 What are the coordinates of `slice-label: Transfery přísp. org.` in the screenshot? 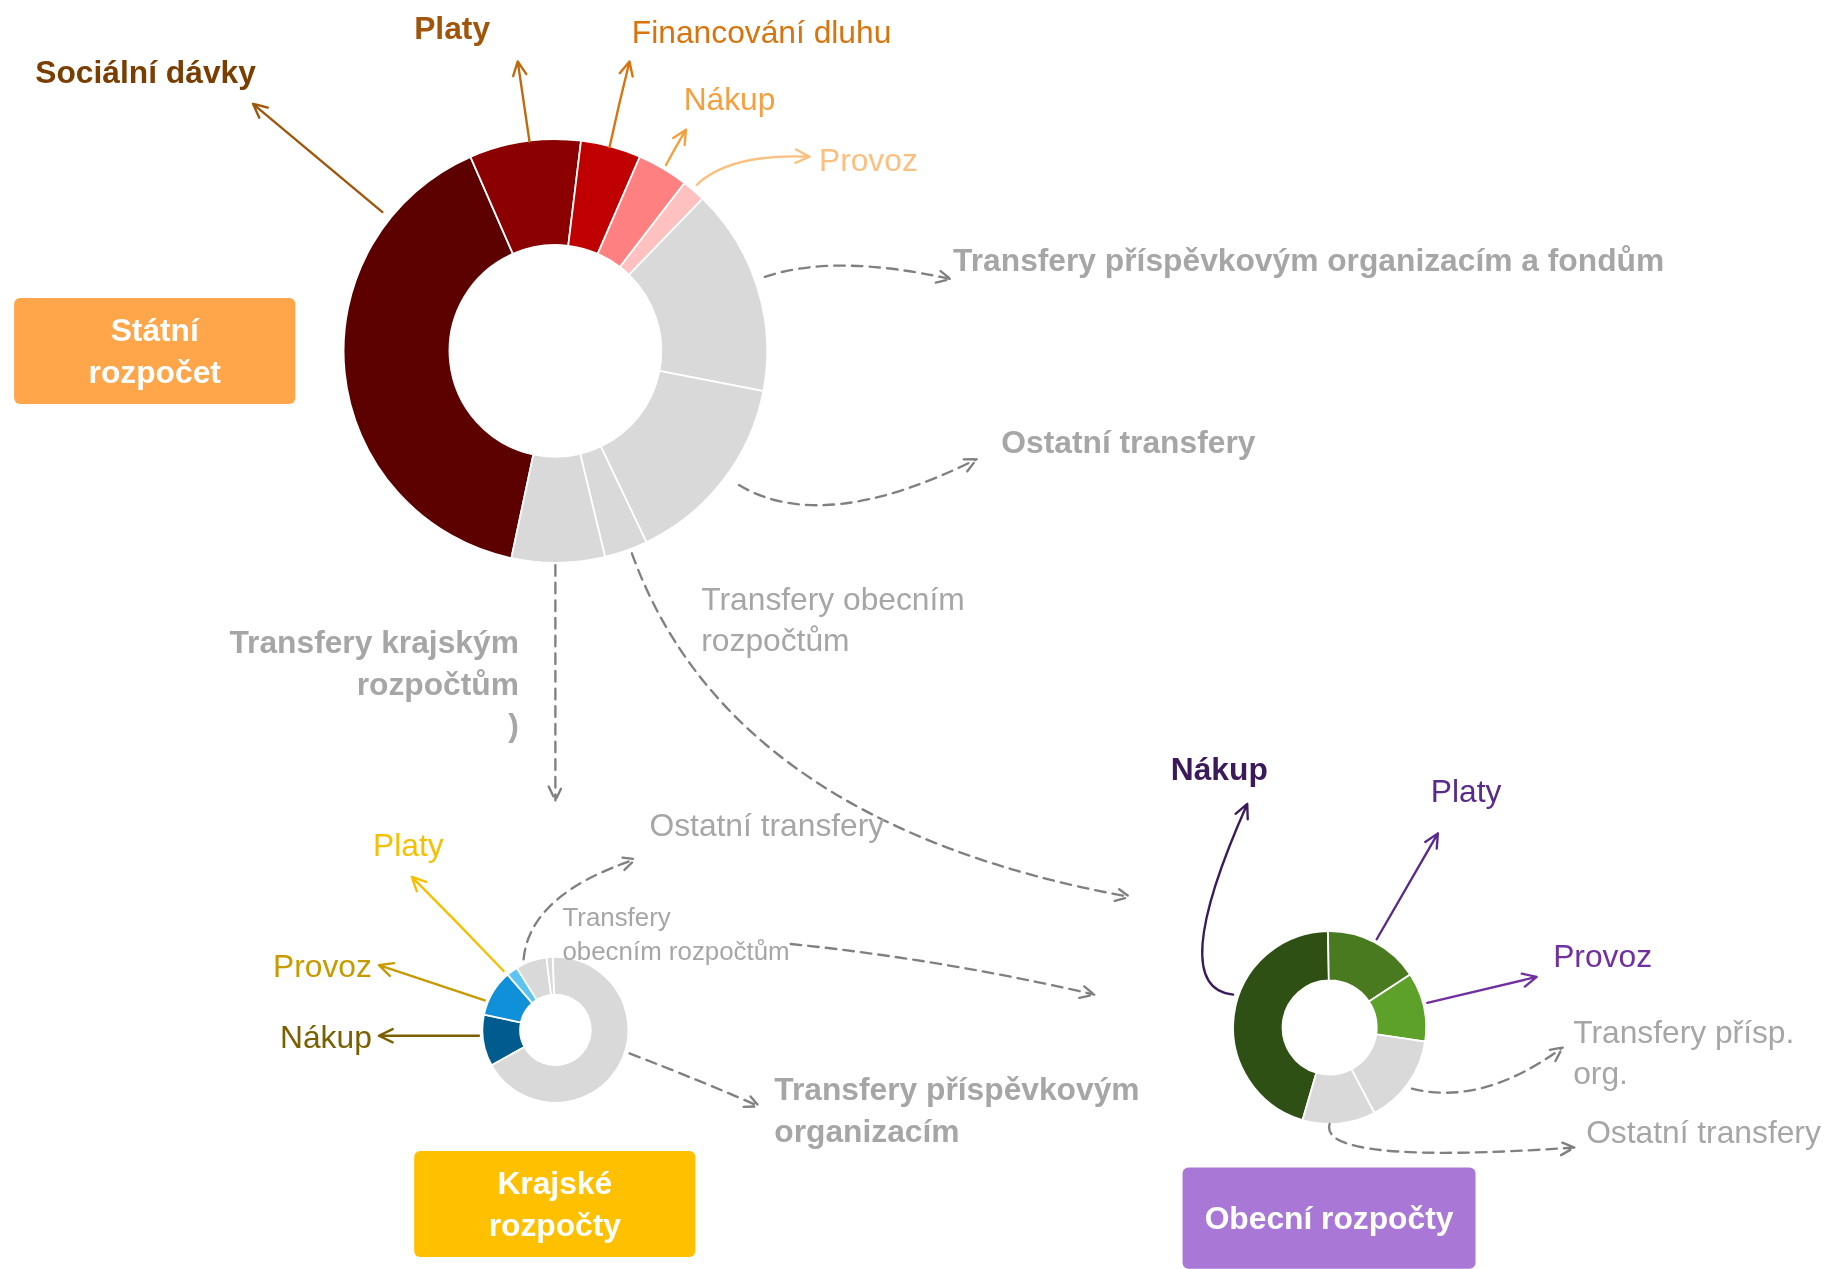 It's located at (1684, 1052).